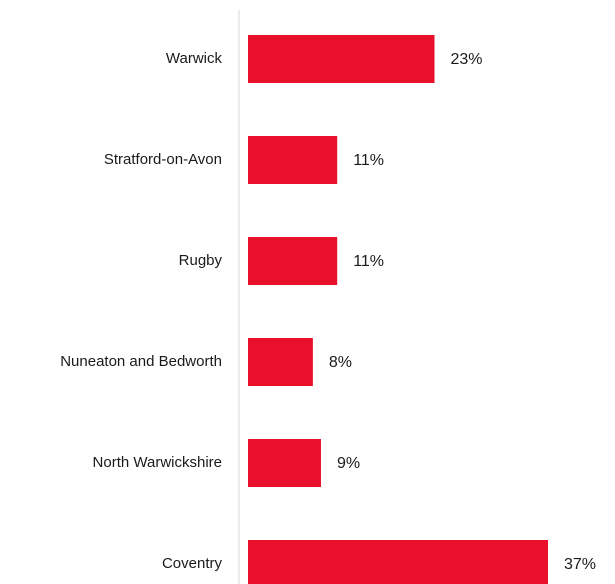  I want to click on value-label: 37%, so click(580, 564).